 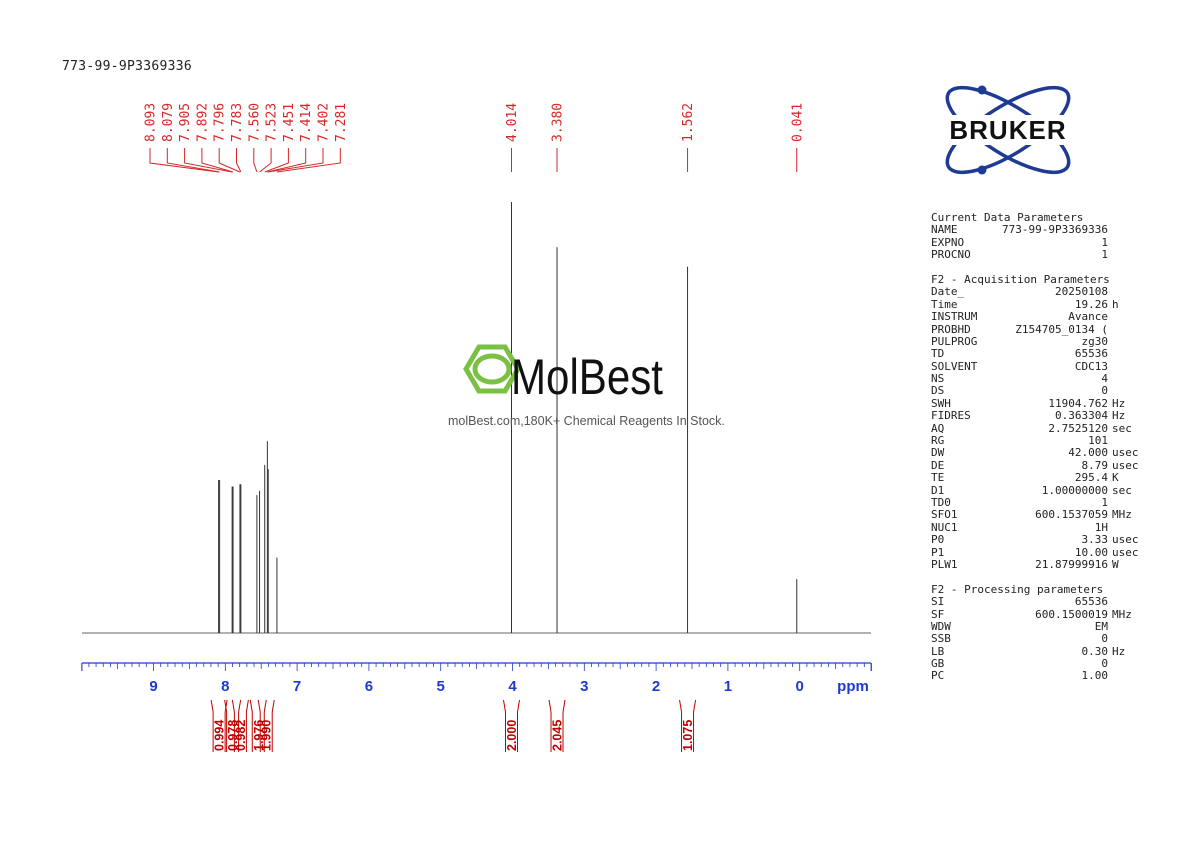 I want to click on param-value: 19.26, so click(x=1091, y=304).